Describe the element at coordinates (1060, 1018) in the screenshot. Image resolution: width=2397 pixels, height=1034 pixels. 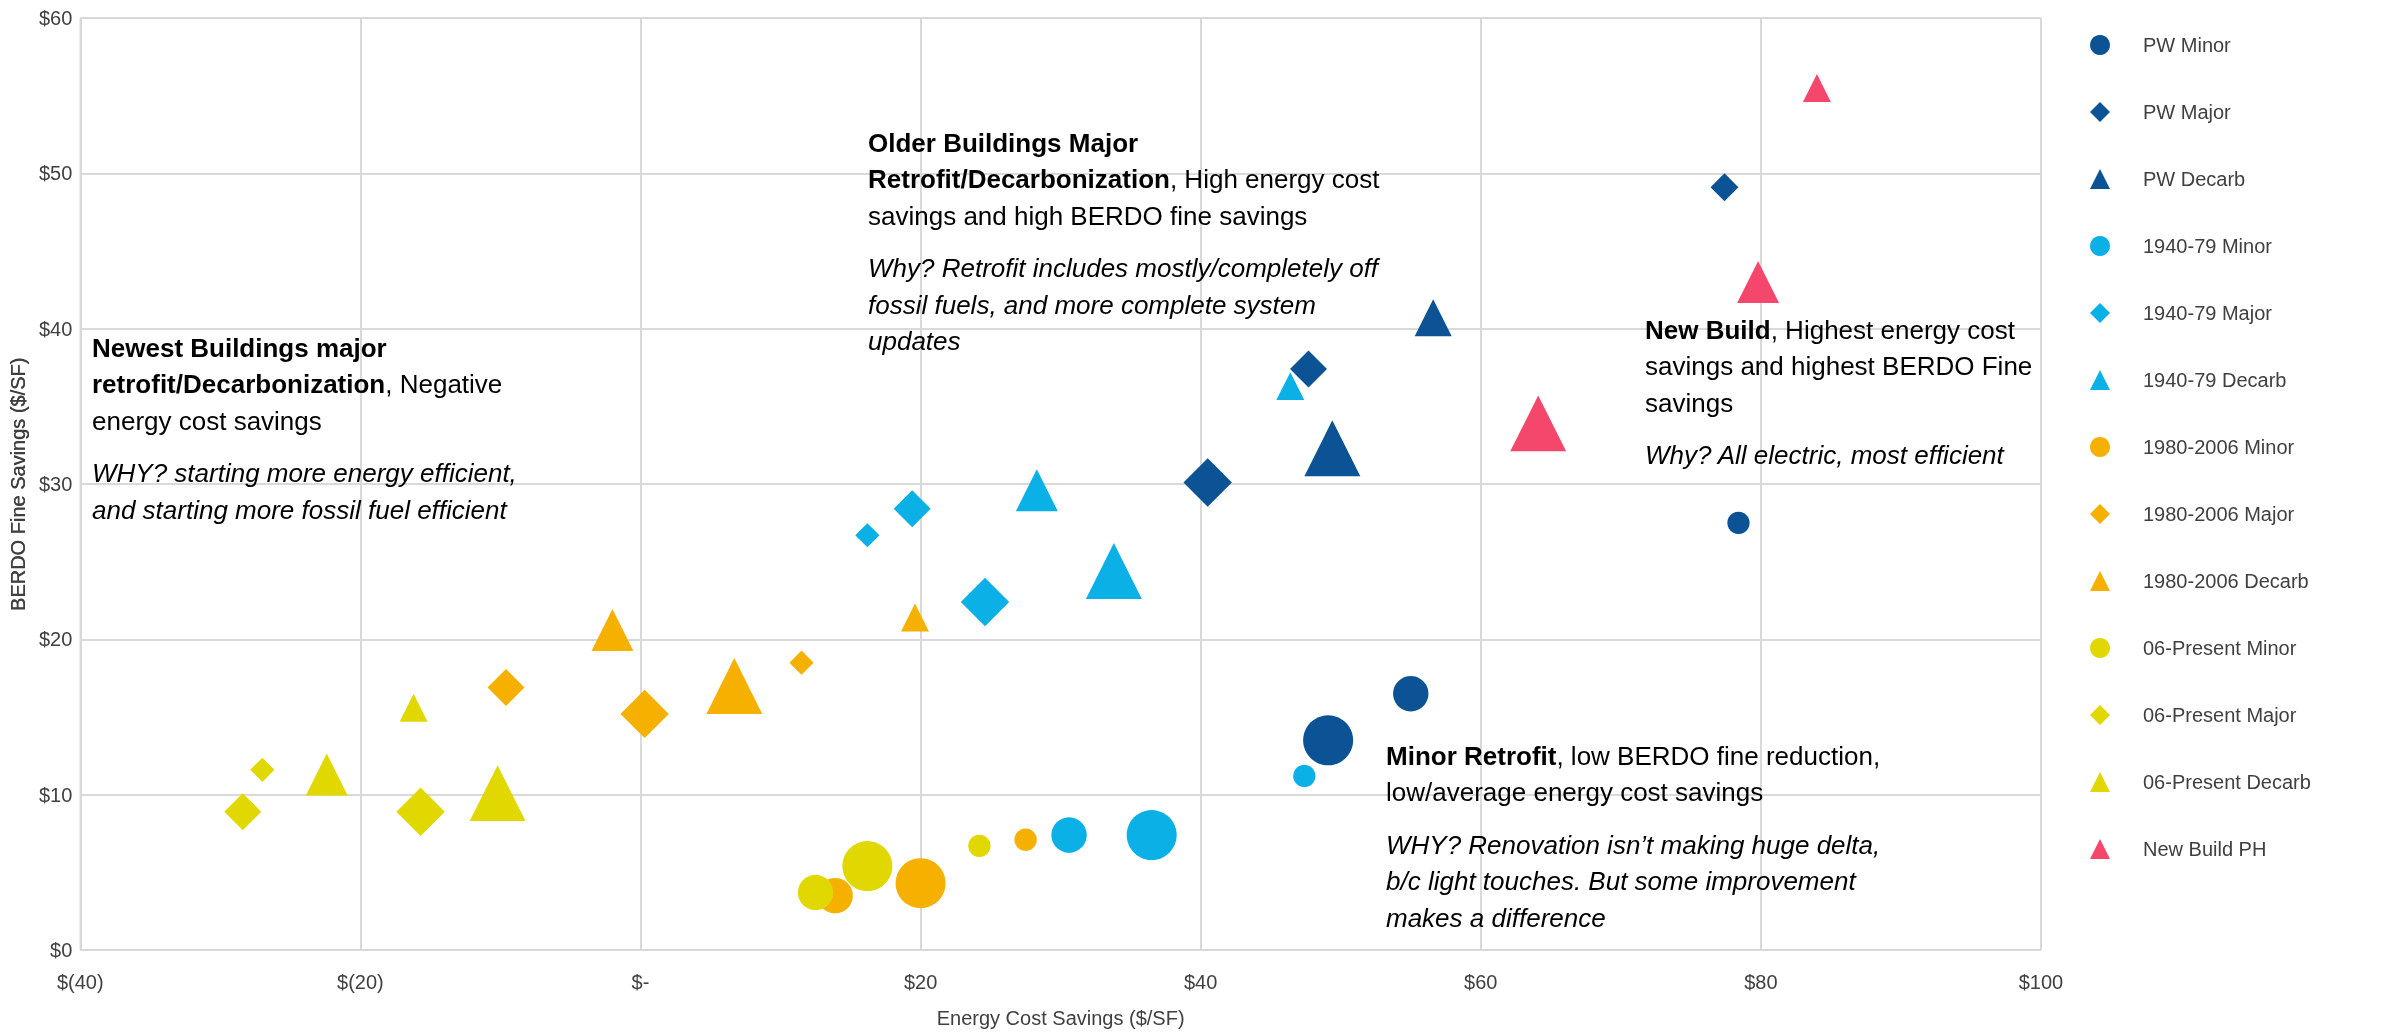
I see `x-axis-title: Energy Cost Savings ($/SF)` at that location.